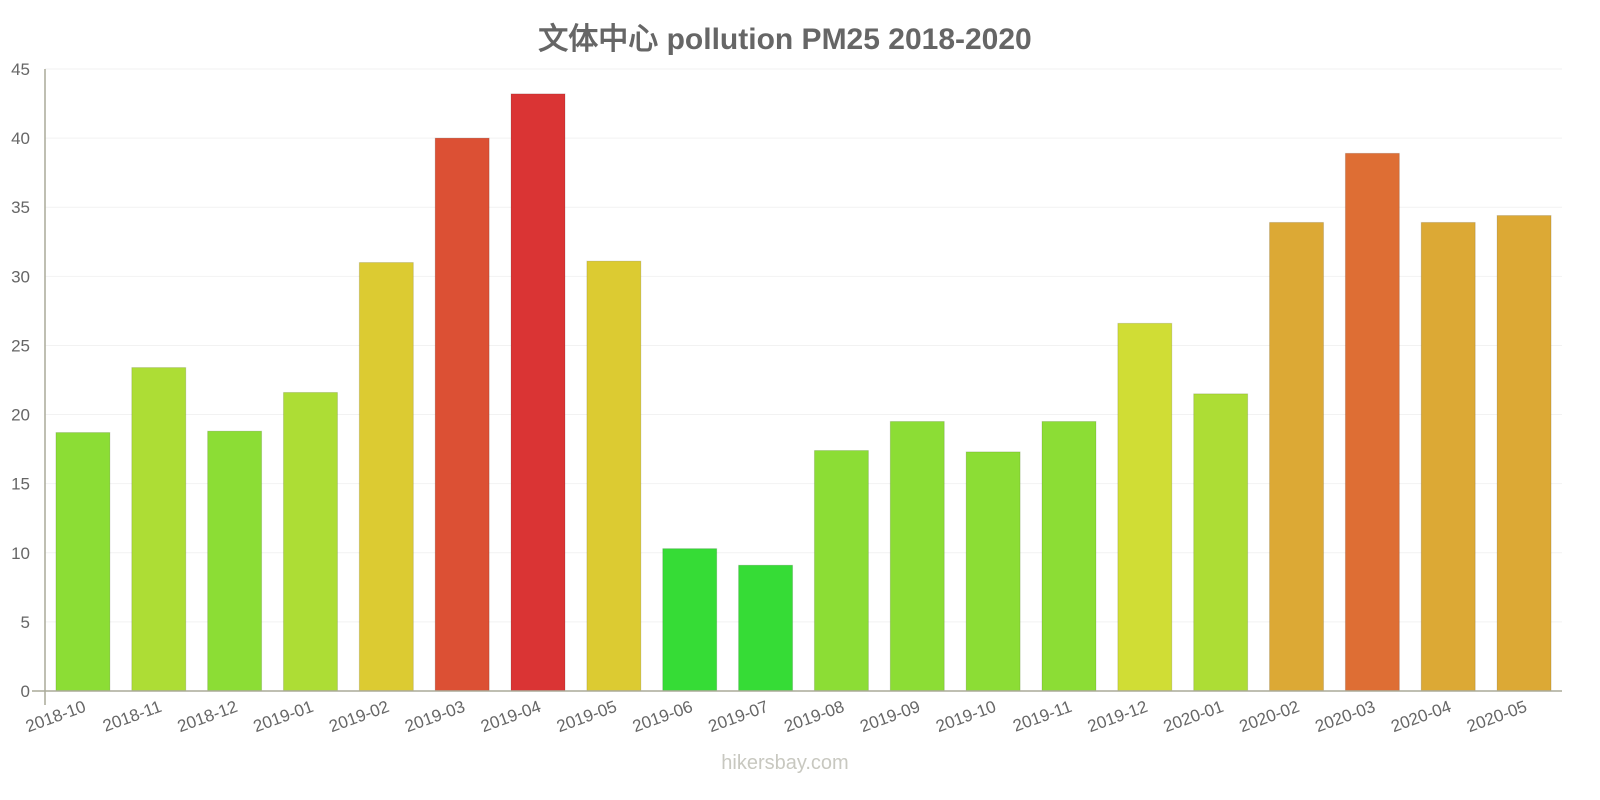 This screenshot has width=1600, height=800. I want to click on y-tick-label: 20, so click(20, 415).